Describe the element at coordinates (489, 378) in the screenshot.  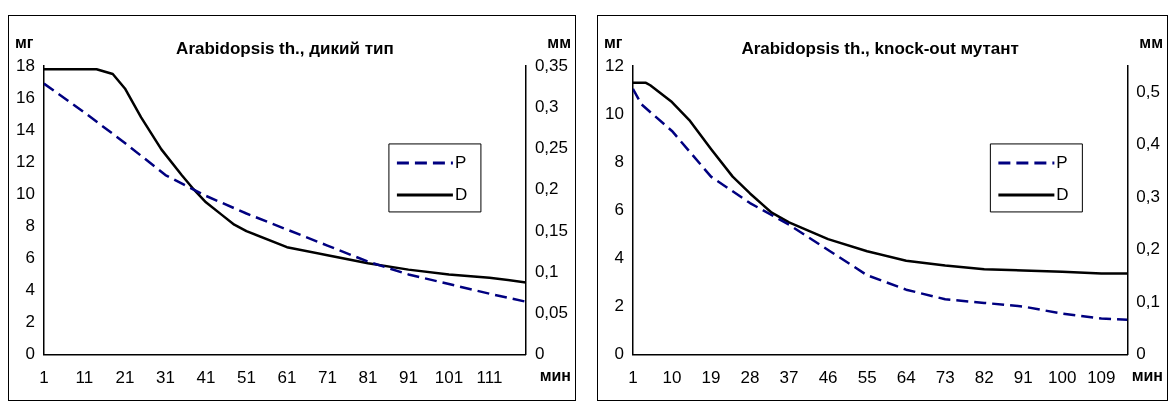
I see `x-tick-label: 111` at that location.